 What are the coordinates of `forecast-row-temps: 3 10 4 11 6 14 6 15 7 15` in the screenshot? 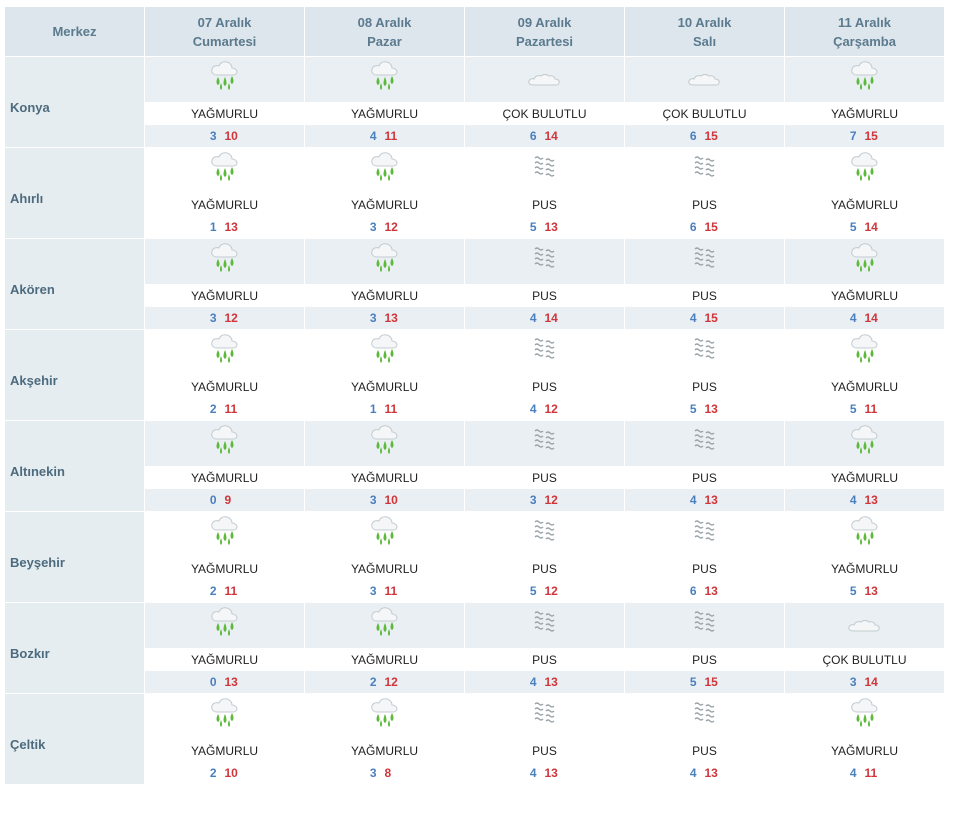 It's located at (475, 136).